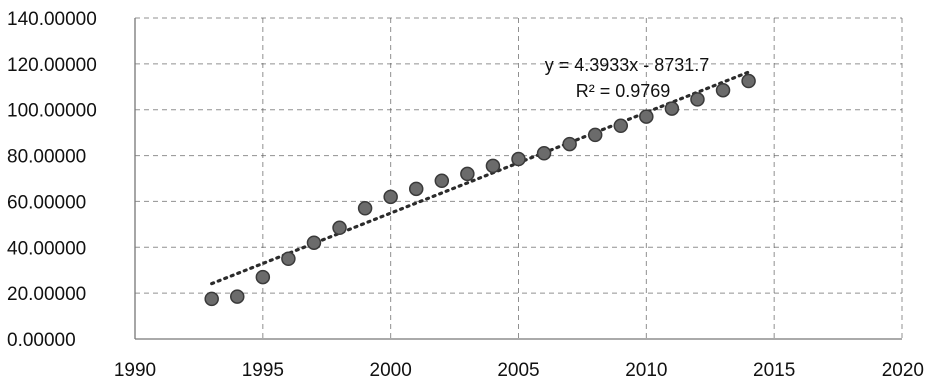 This screenshot has width=930, height=386. I want to click on y-tick-label: 40.00000, so click(46, 248).